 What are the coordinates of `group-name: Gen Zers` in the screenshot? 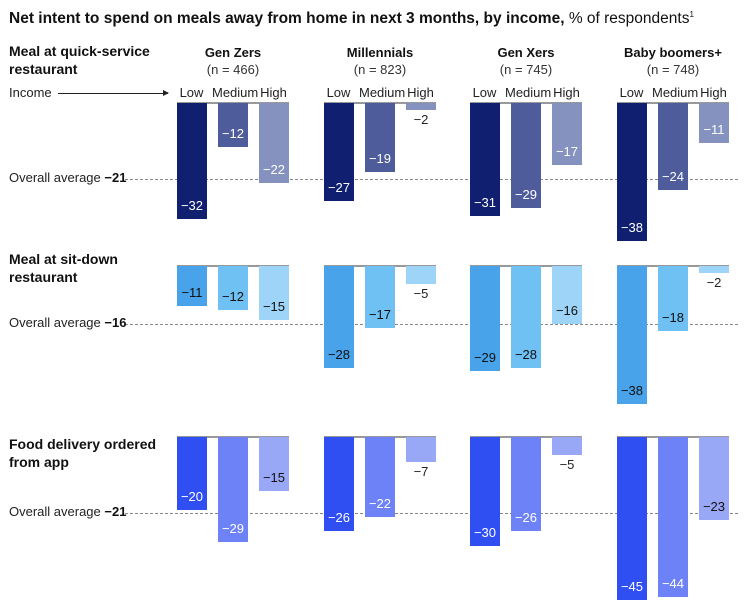 It's located at (233, 52).